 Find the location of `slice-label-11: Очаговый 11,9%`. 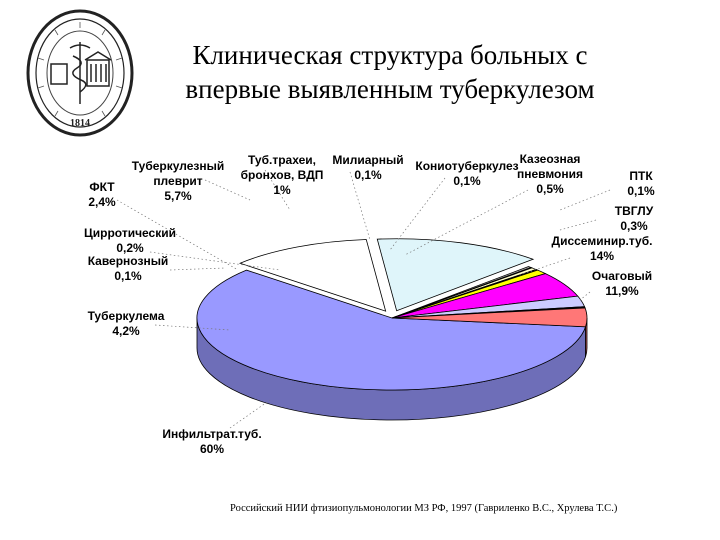

slice-label-11: Очаговый 11,9% is located at coordinates (622, 283).